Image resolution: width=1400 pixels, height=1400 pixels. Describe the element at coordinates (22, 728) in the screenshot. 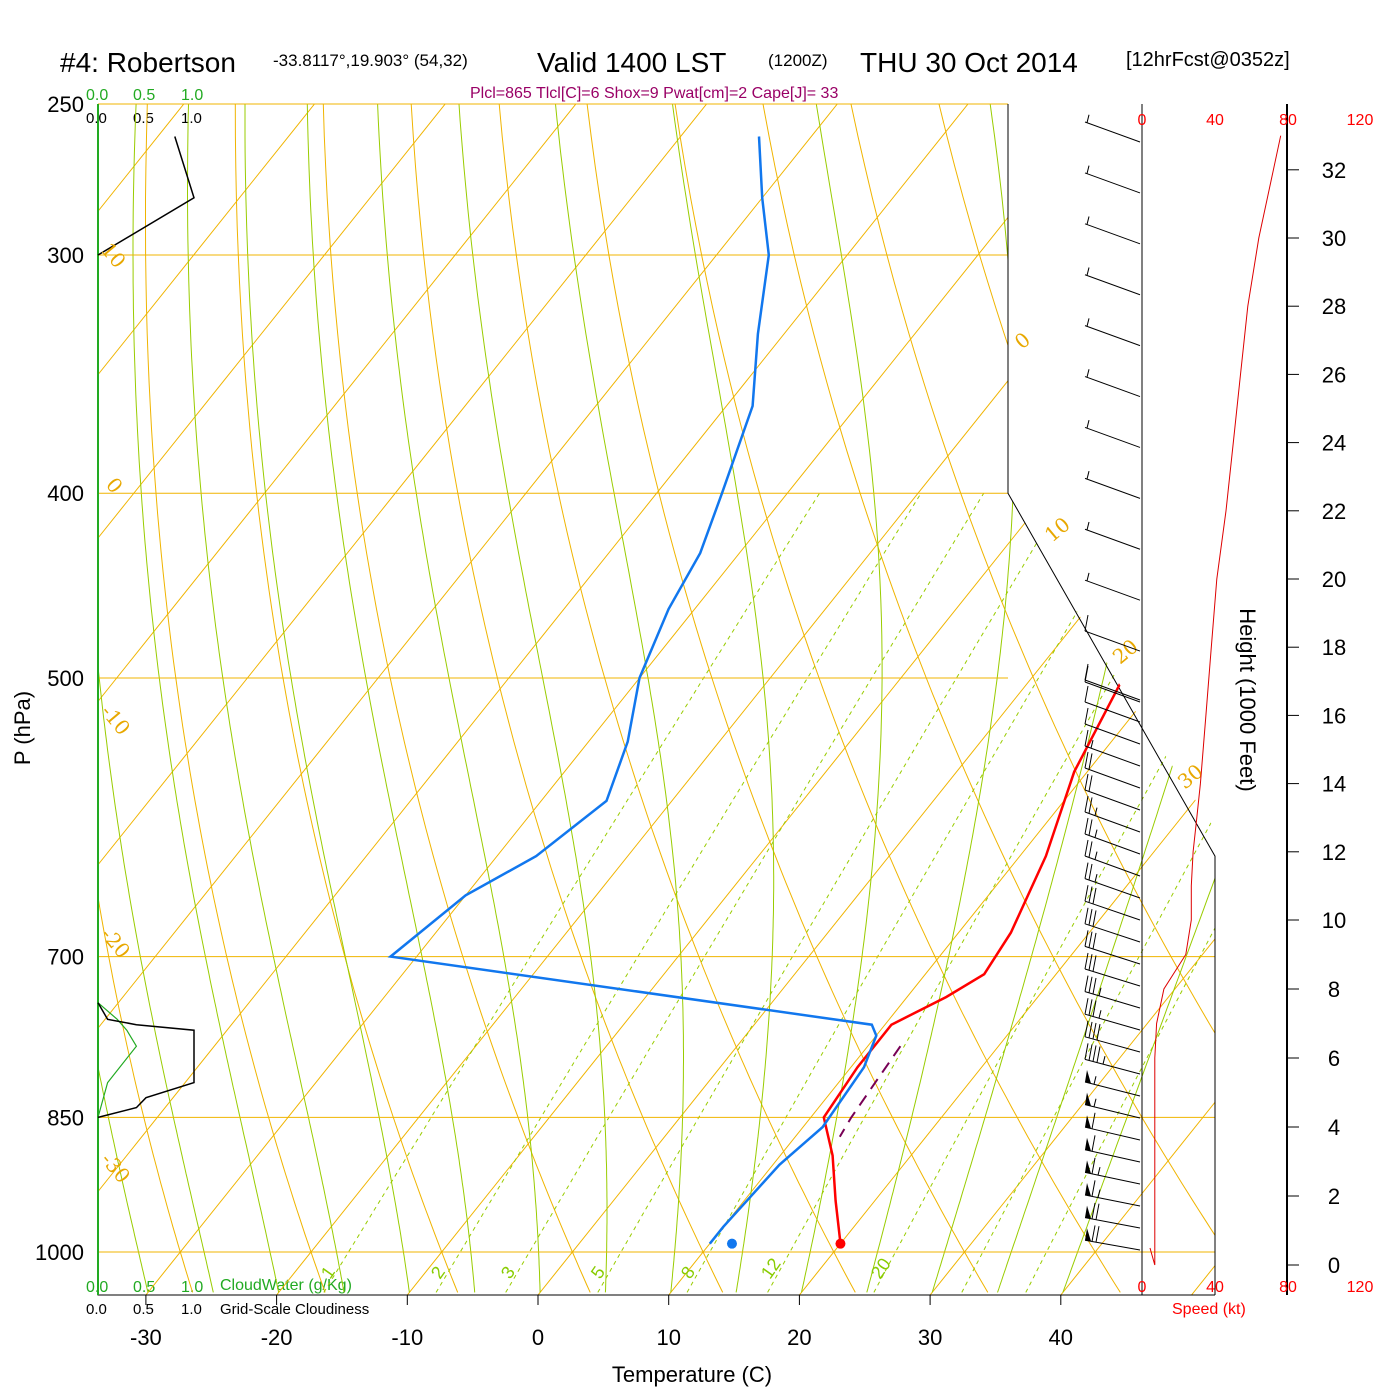

I see `y-axis-title: P (hPa)` at that location.